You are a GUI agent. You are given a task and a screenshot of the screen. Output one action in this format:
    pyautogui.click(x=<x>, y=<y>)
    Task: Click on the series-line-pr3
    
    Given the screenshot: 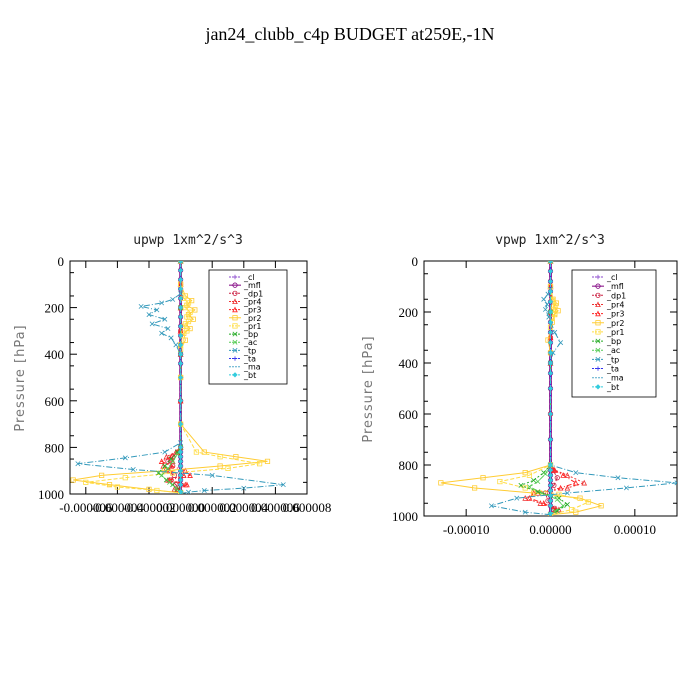 What is the action you would take?
    pyautogui.click(x=552, y=388)
    